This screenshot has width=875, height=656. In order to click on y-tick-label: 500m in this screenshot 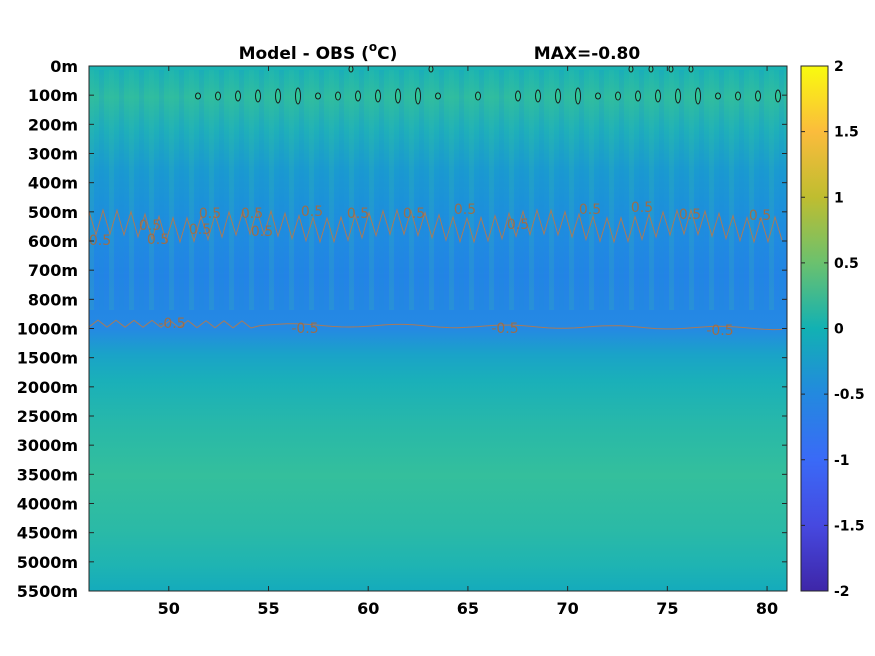, I will do `click(53, 212)`.